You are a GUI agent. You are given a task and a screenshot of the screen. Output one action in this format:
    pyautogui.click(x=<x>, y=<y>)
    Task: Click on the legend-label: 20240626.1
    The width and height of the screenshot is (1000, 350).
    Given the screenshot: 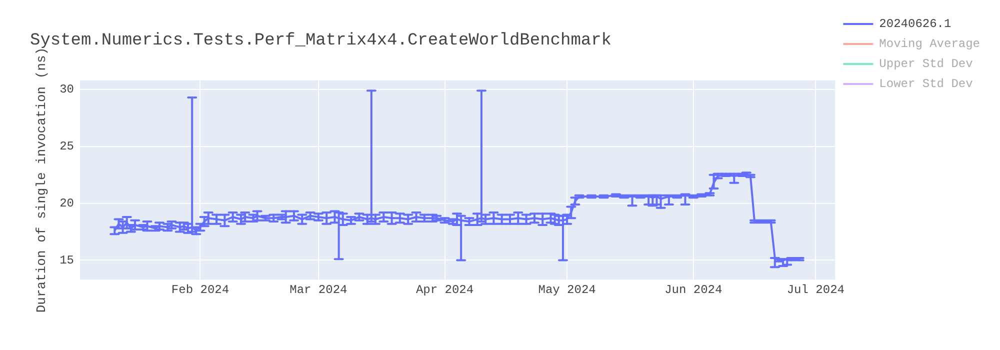 What is the action you would take?
    pyautogui.click(x=915, y=24)
    